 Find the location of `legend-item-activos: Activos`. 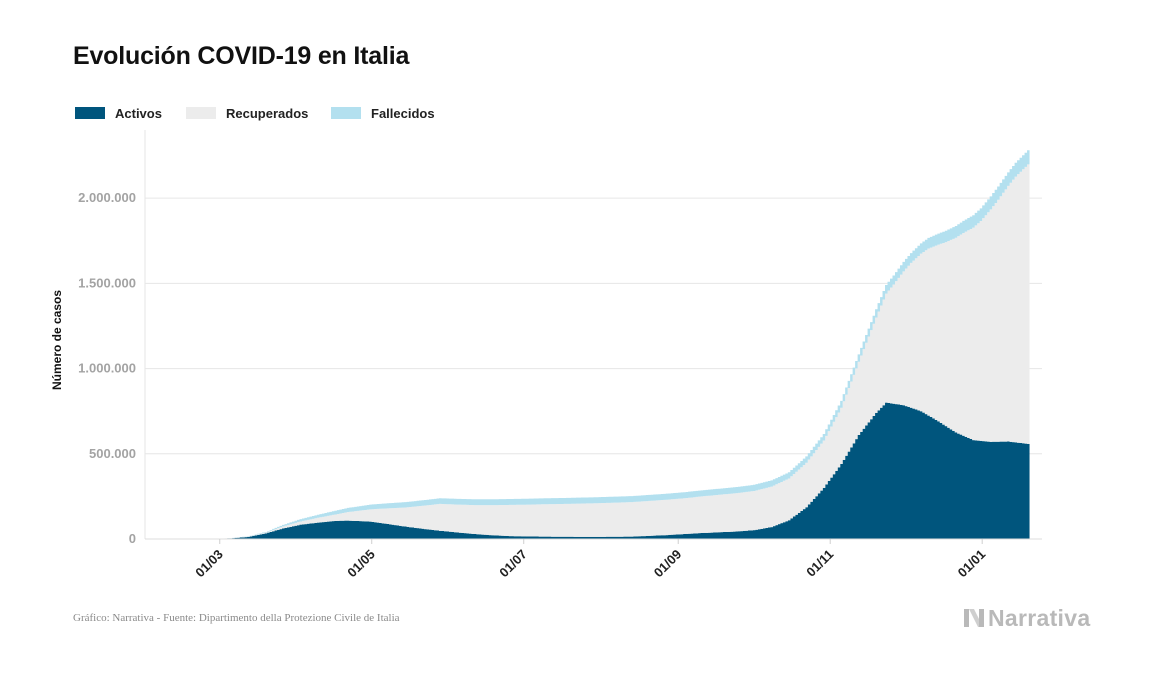

legend-item-activos: Activos is located at coordinates (118, 113).